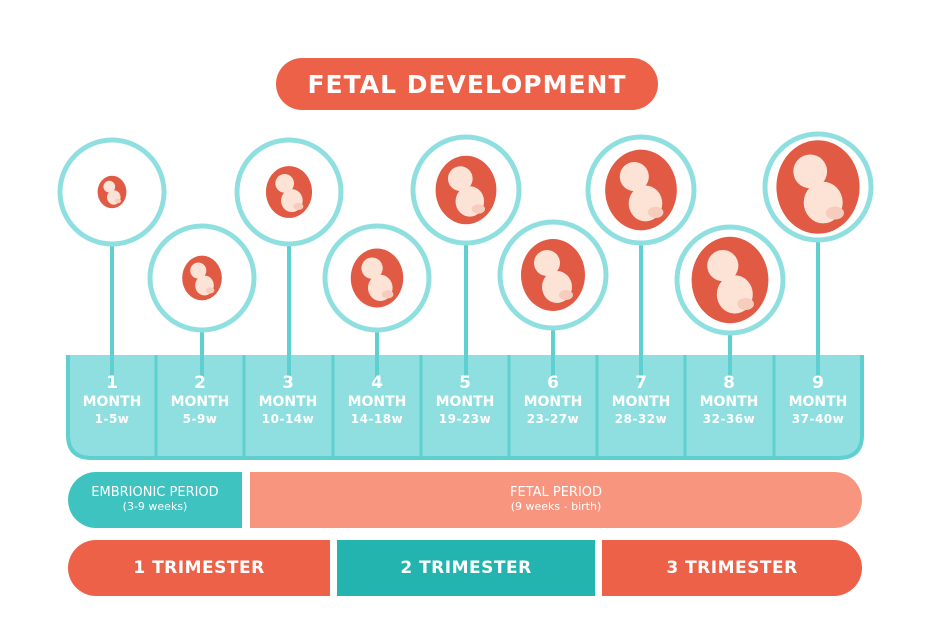 This screenshot has height=643, width=951. Describe the element at coordinates (112, 418) in the screenshot. I see `week-range: 1-5w` at that location.